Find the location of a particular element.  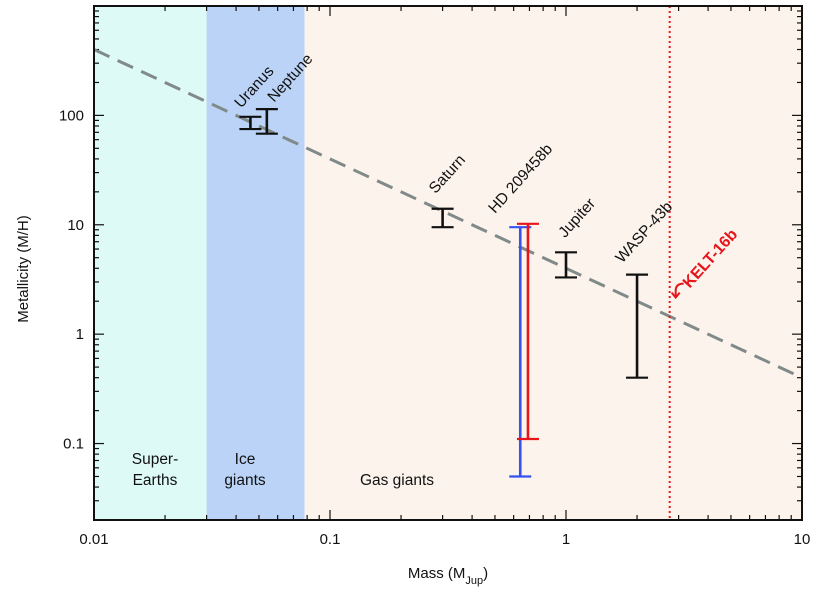

error-bar-wasp-43b is located at coordinates (637, 326).